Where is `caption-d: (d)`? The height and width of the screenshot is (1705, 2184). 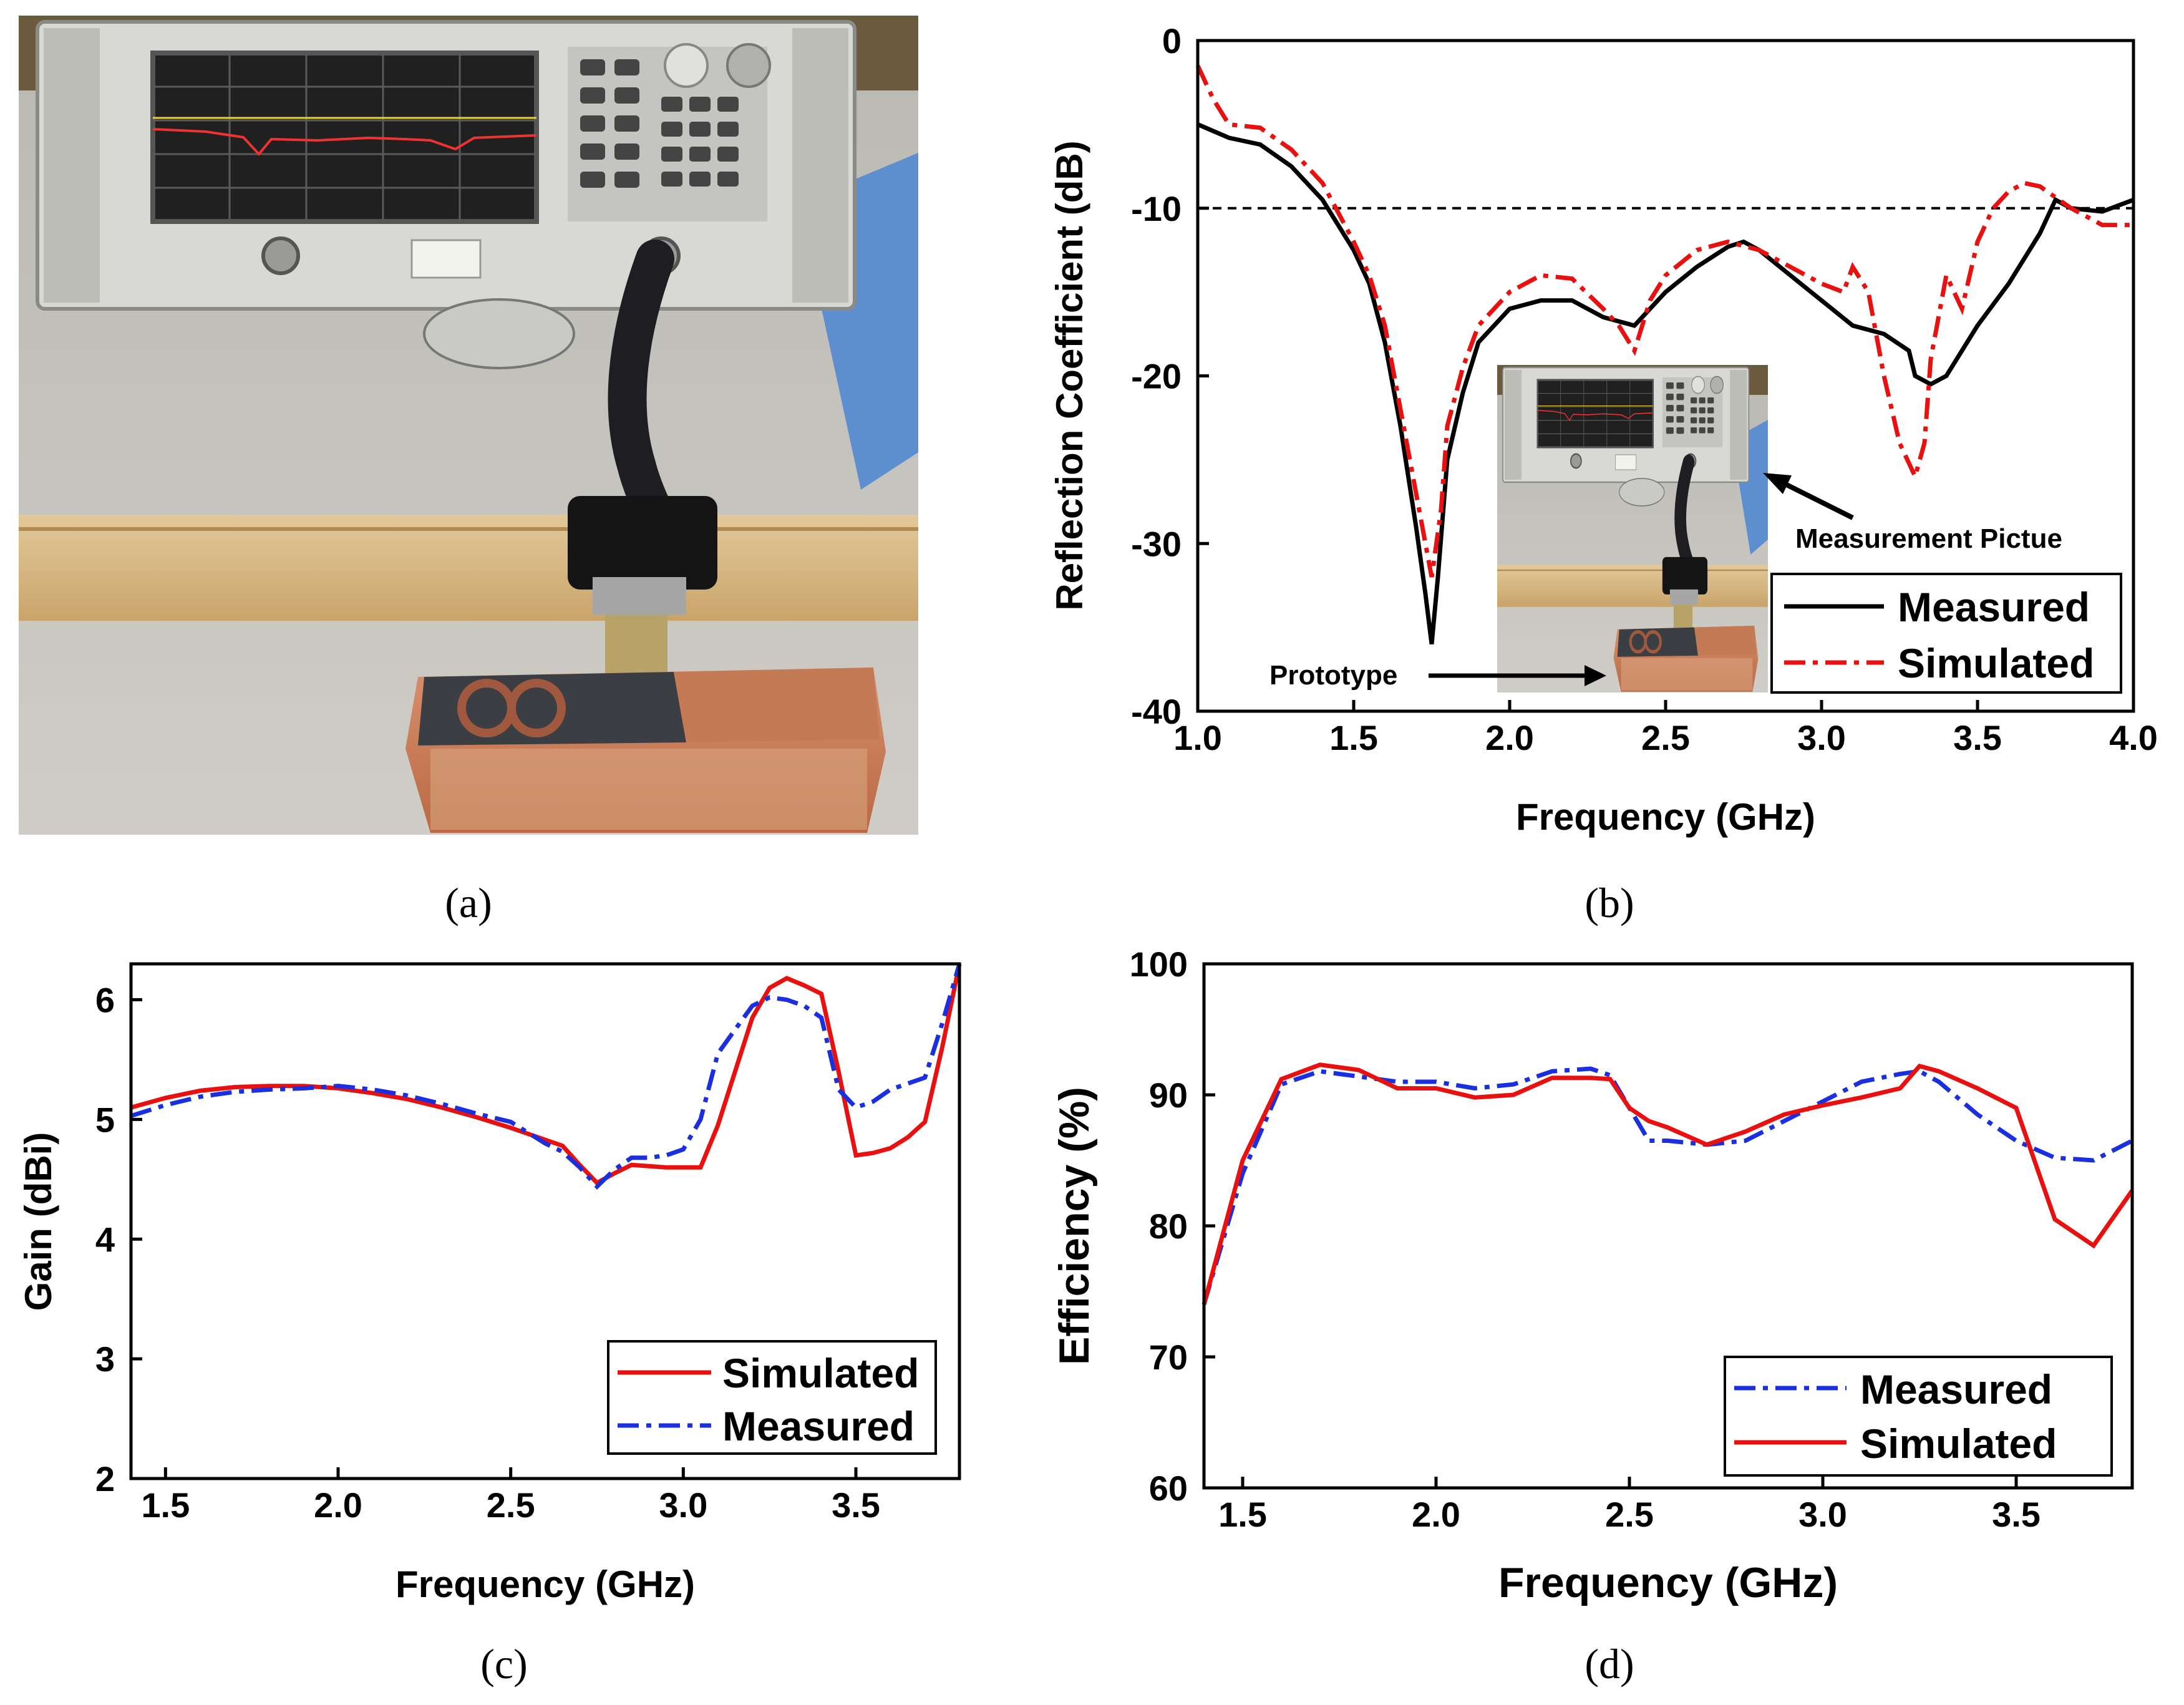
caption-d: (d) is located at coordinates (1609, 1664).